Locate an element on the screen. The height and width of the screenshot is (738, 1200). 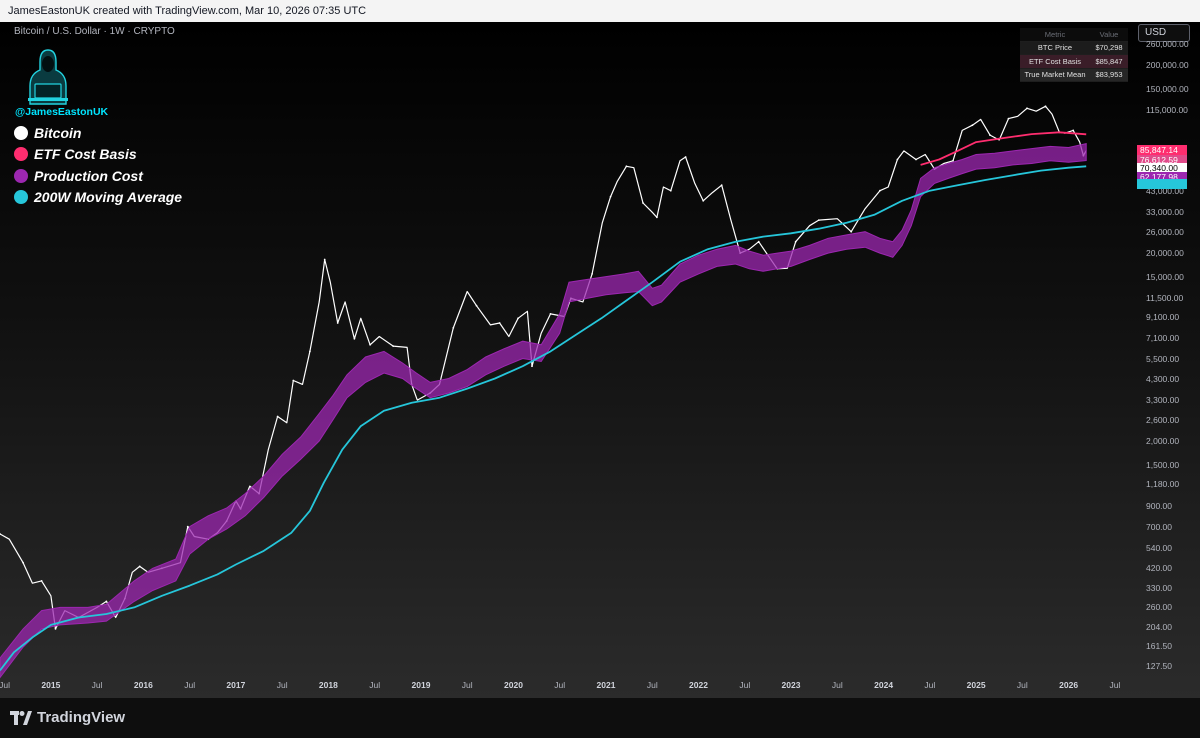
y-tick-label: 127.50 is located at coordinates (1159, 665).